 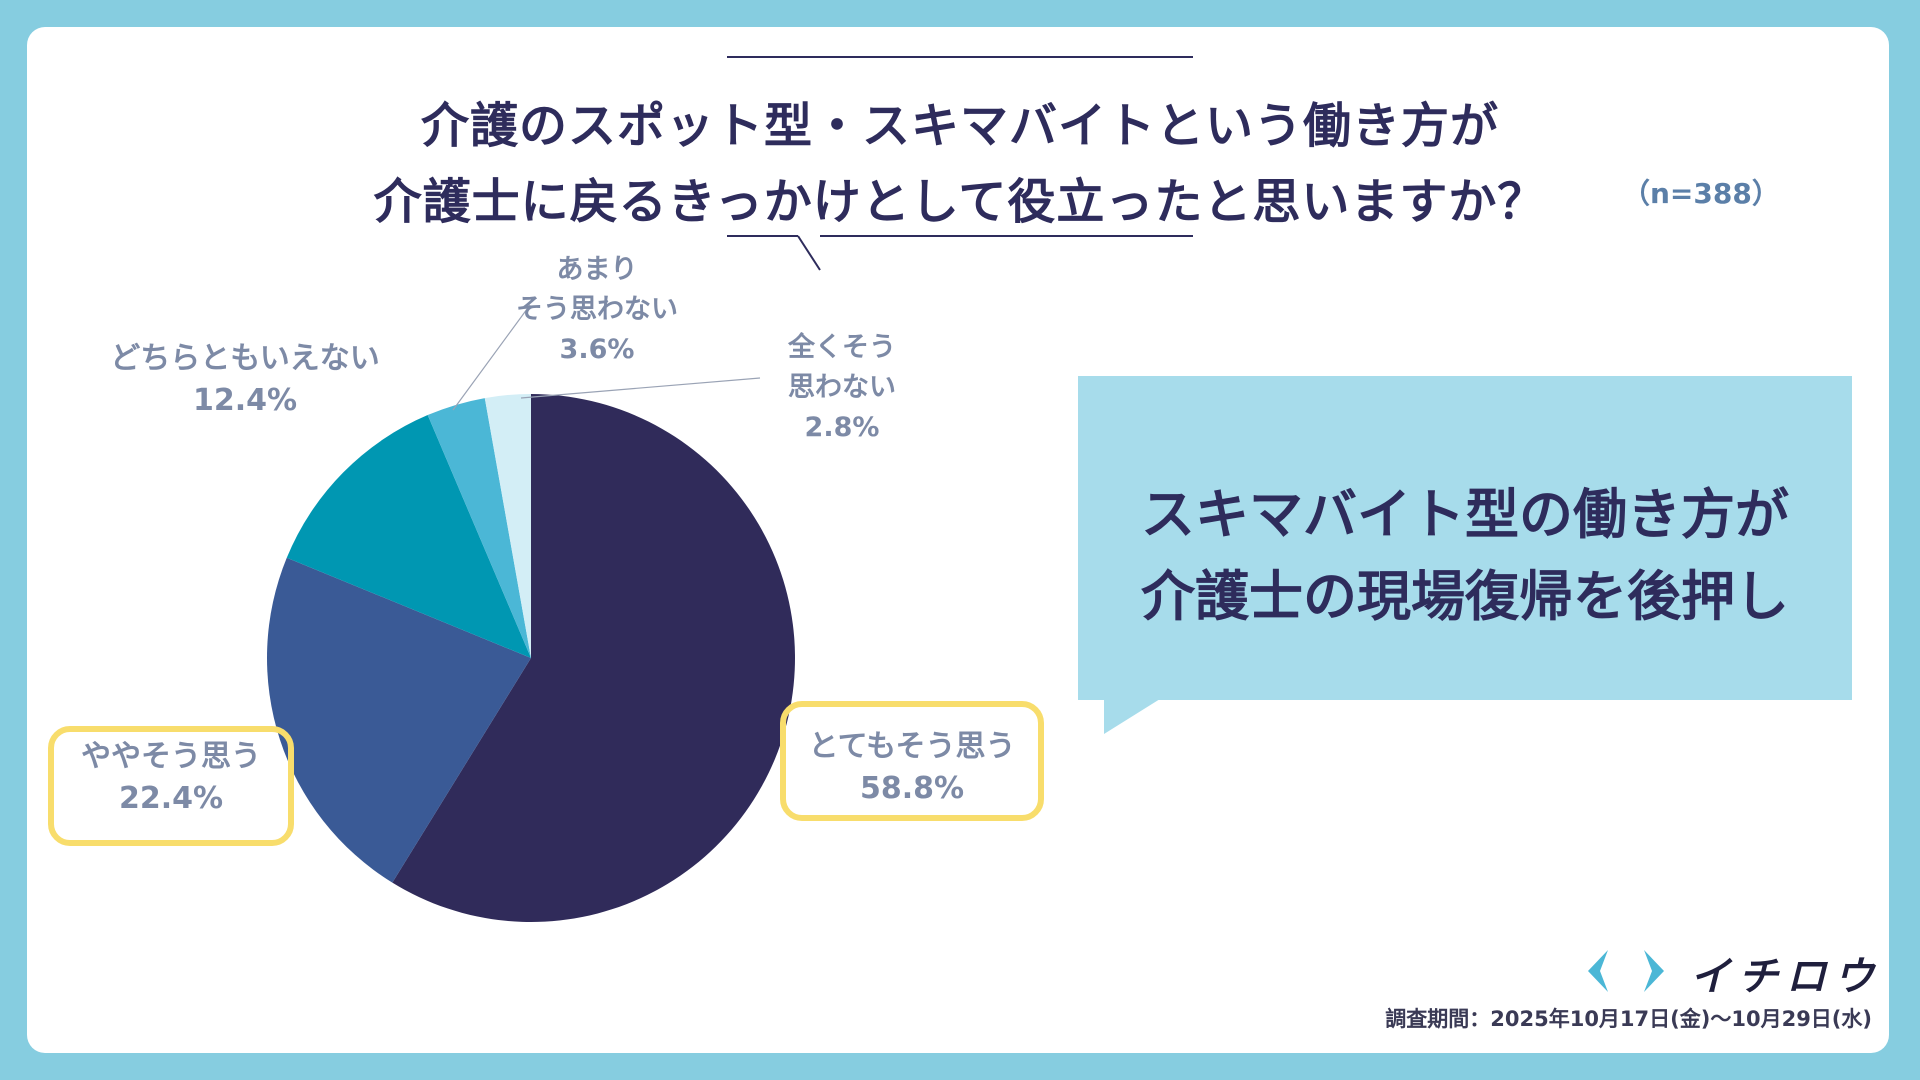 What do you see at coordinates (640, 388) in the screenshot?
I see `leader-line-s4` at bounding box center [640, 388].